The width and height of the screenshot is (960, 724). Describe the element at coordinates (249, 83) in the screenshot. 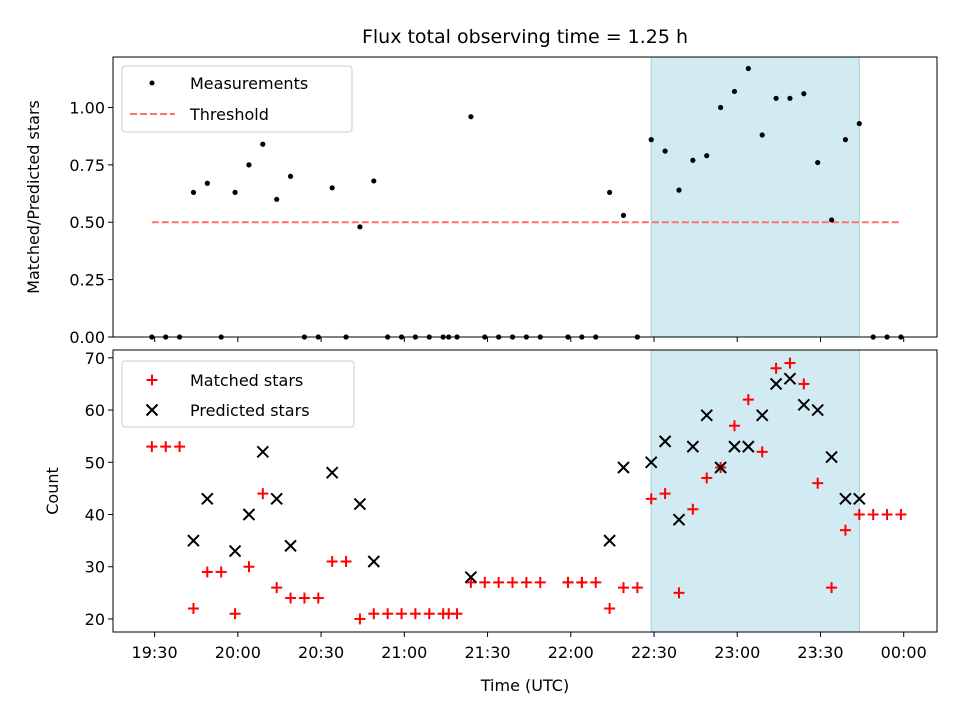

I see `legend-measurements-label: Measurements` at that location.